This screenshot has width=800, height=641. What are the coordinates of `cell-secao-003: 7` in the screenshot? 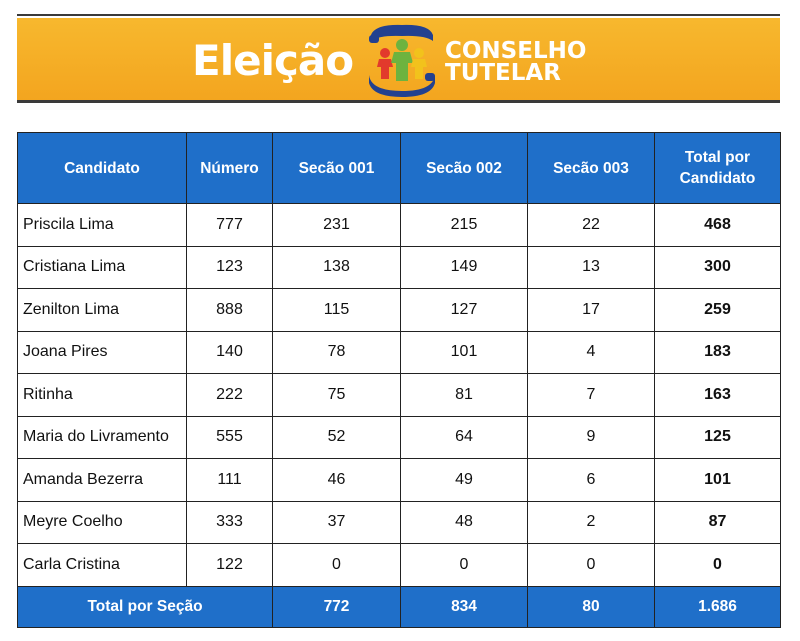 It's located at (591, 395).